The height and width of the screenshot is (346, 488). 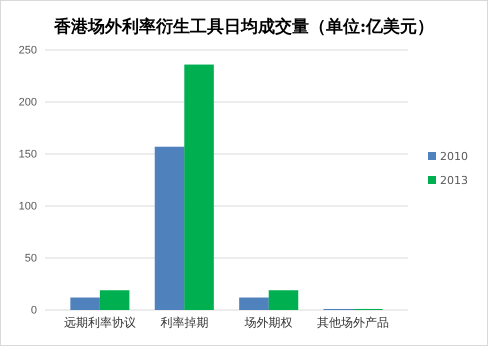 I want to click on chart-title: 香港场外利率衍生工具日均成交量（单位:亿美元）, so click(x=243, y=27).